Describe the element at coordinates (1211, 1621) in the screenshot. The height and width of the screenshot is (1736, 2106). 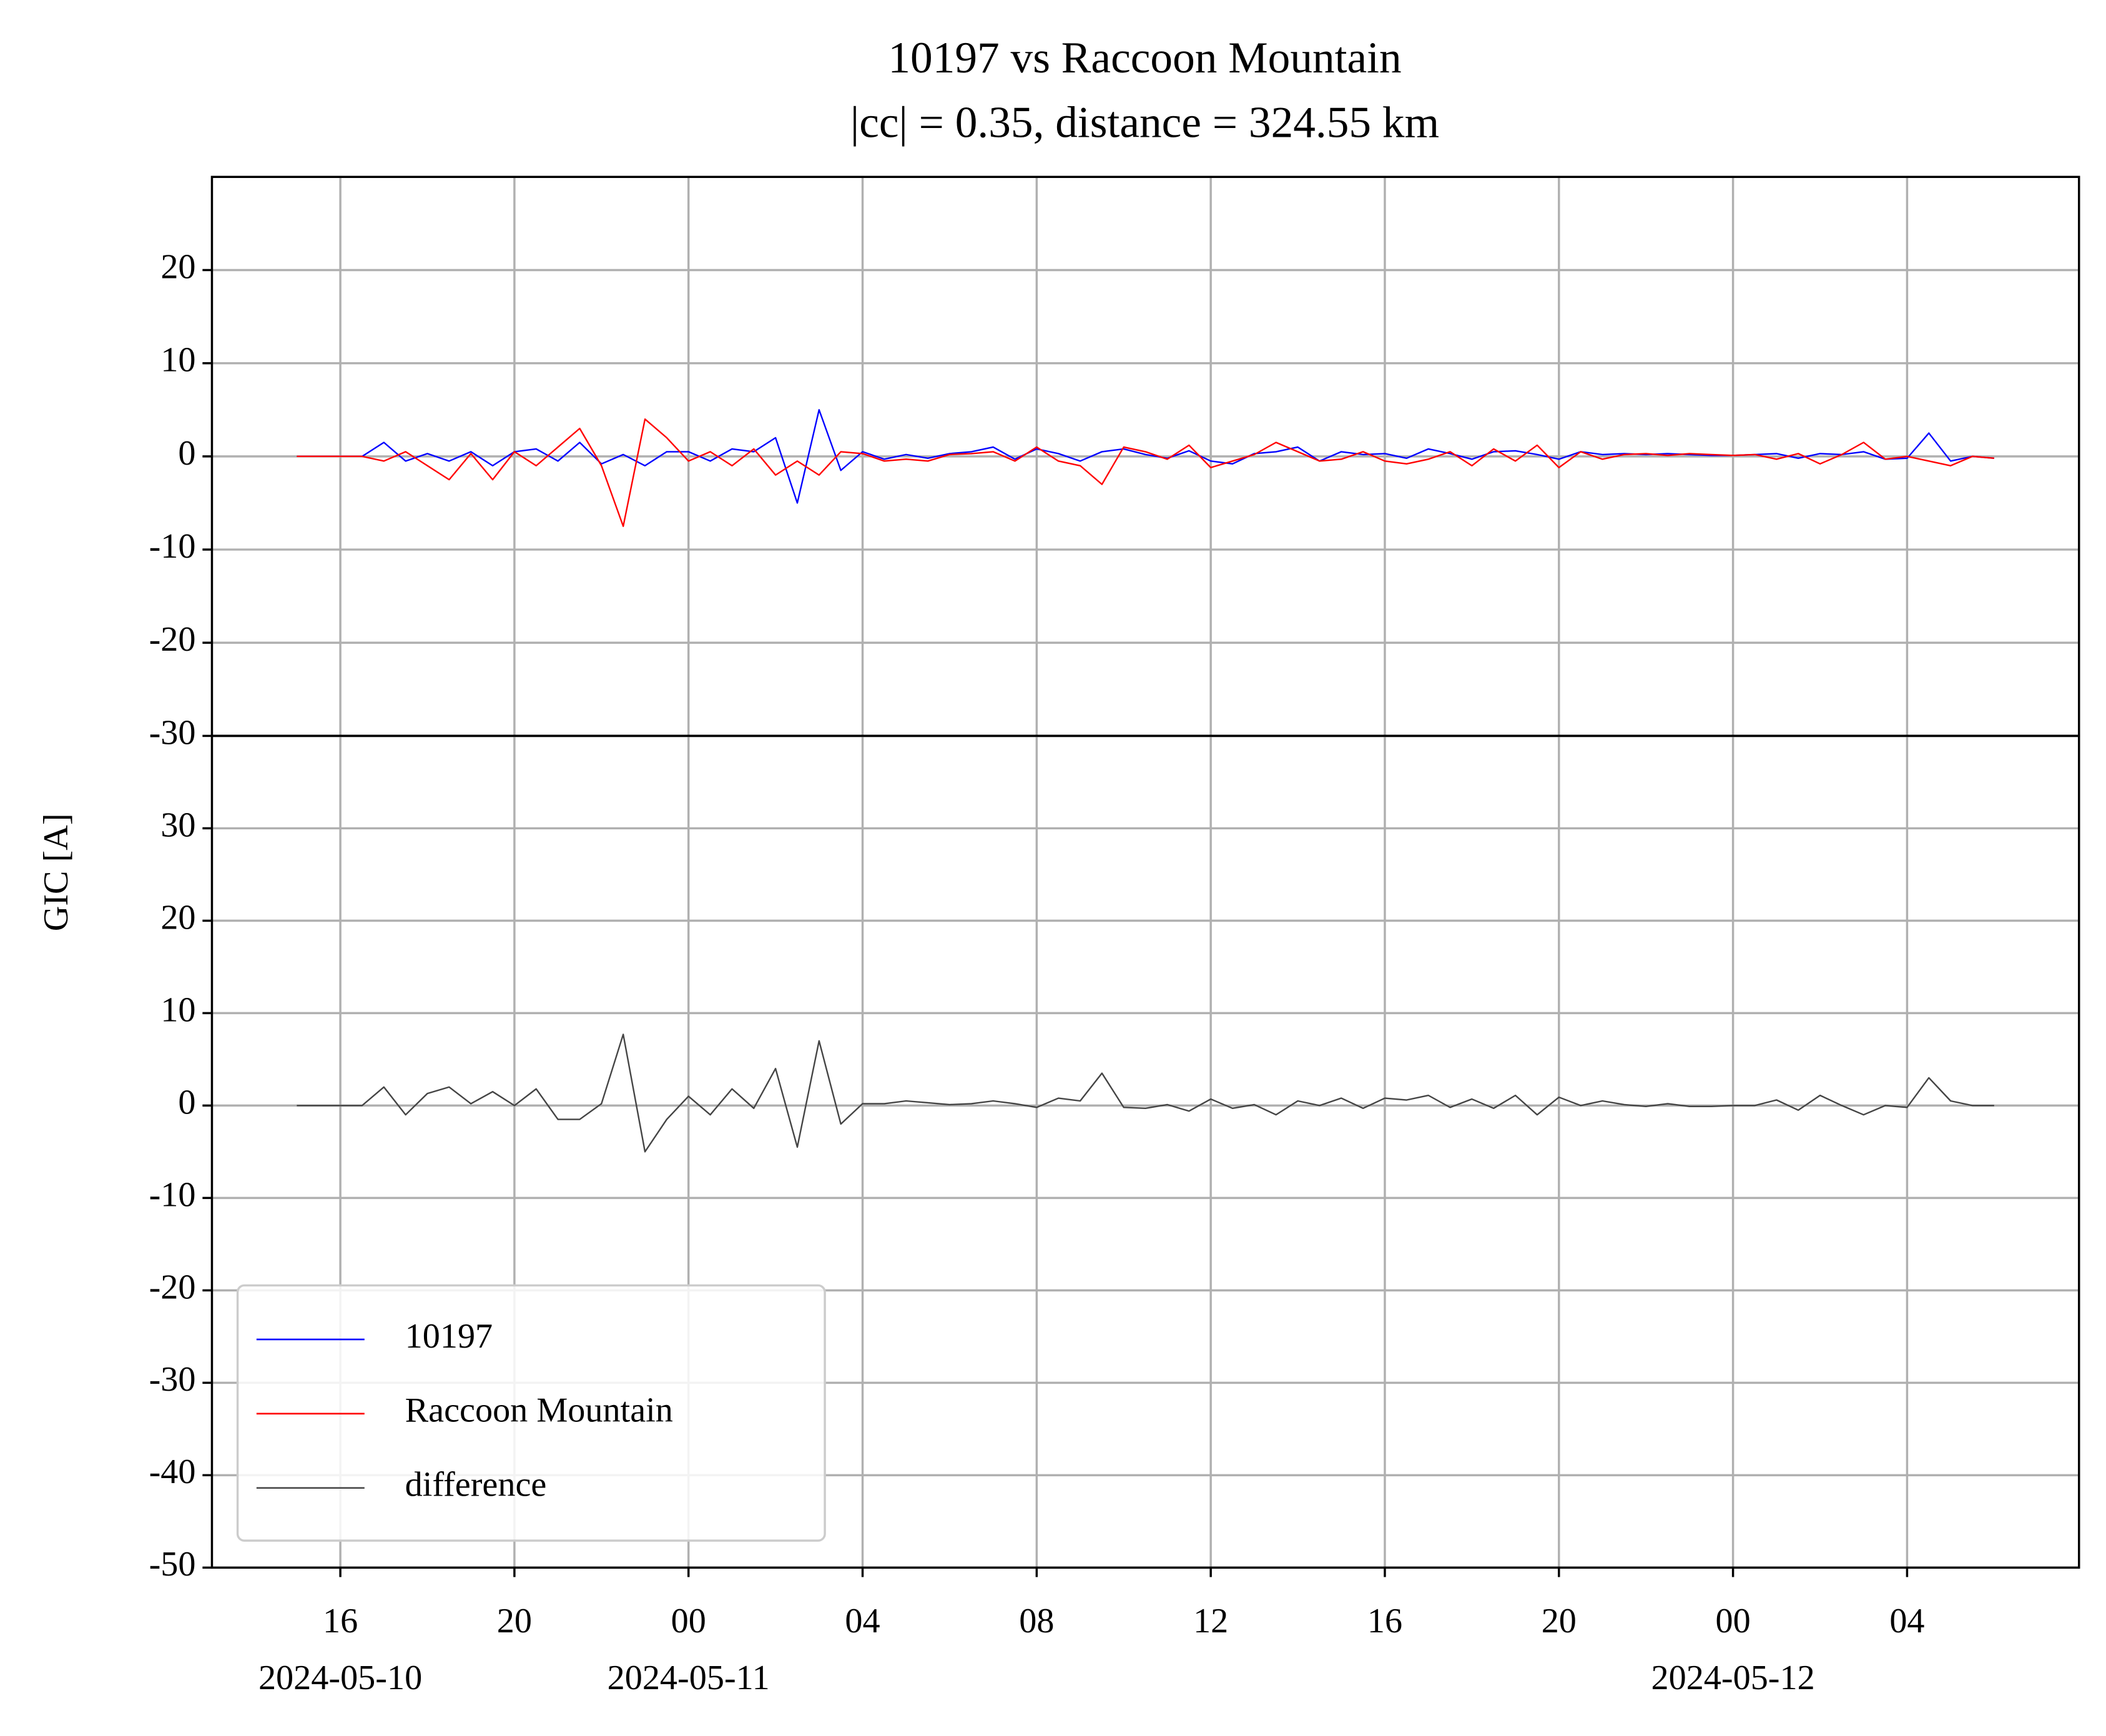
I see `x-tick-label: 12` at that location.